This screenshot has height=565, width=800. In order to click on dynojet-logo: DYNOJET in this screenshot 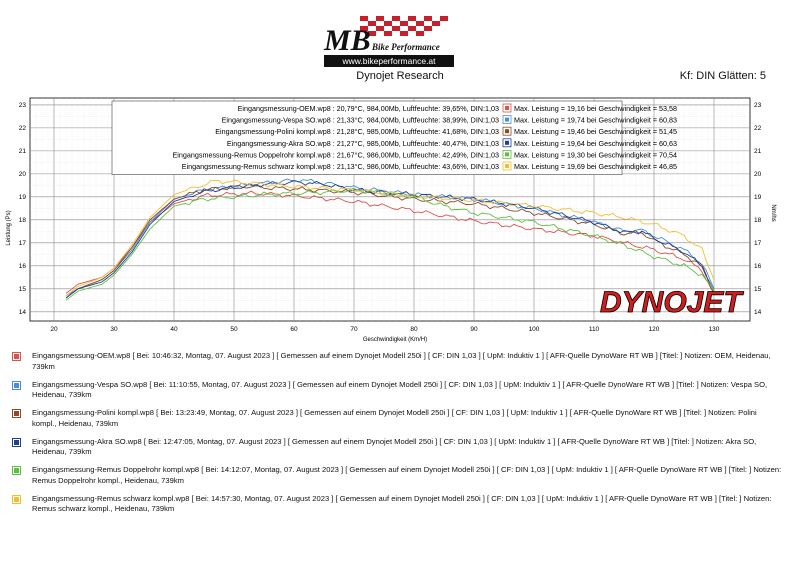, I will do `click(672, 303)`.